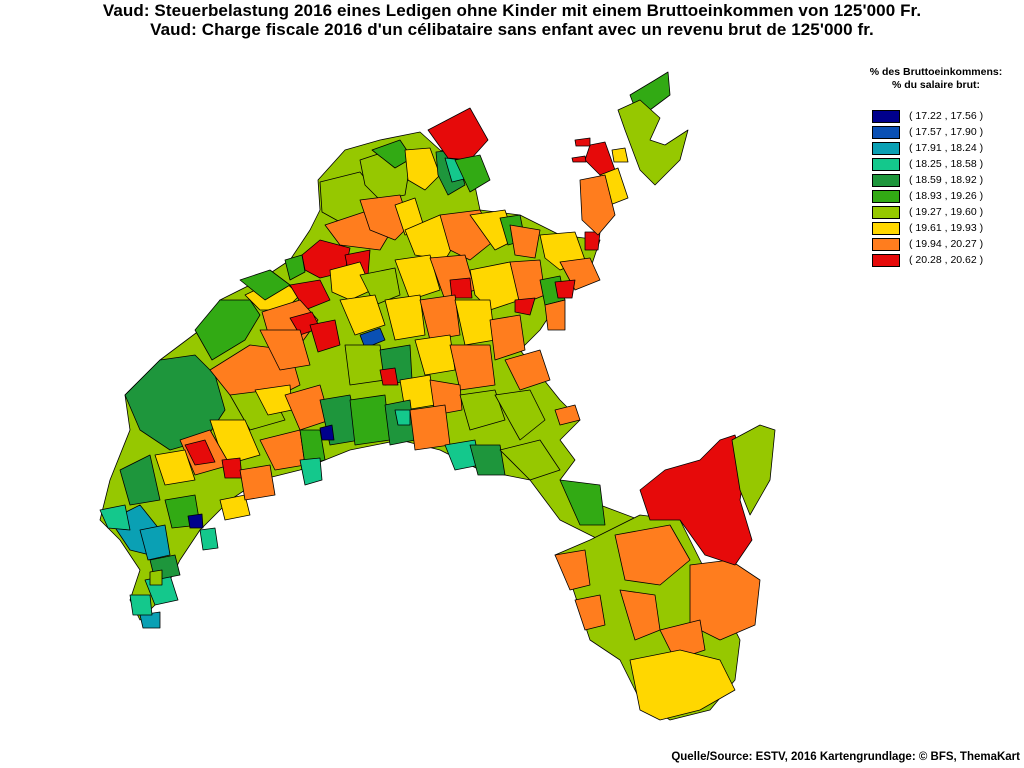  Describe the element at coordinates (946, 148) in the screenshot. I see `legend-label: ( 17.91 , 18.24 )` at that location.